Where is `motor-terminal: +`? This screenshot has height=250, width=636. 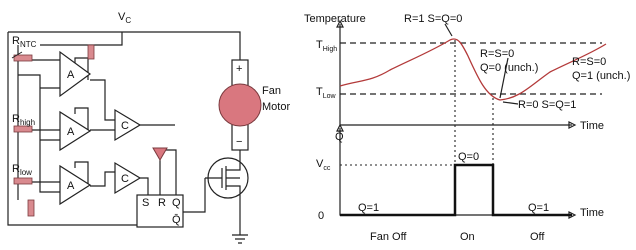
motor-terminal: + is located at coordinates (239, 69).